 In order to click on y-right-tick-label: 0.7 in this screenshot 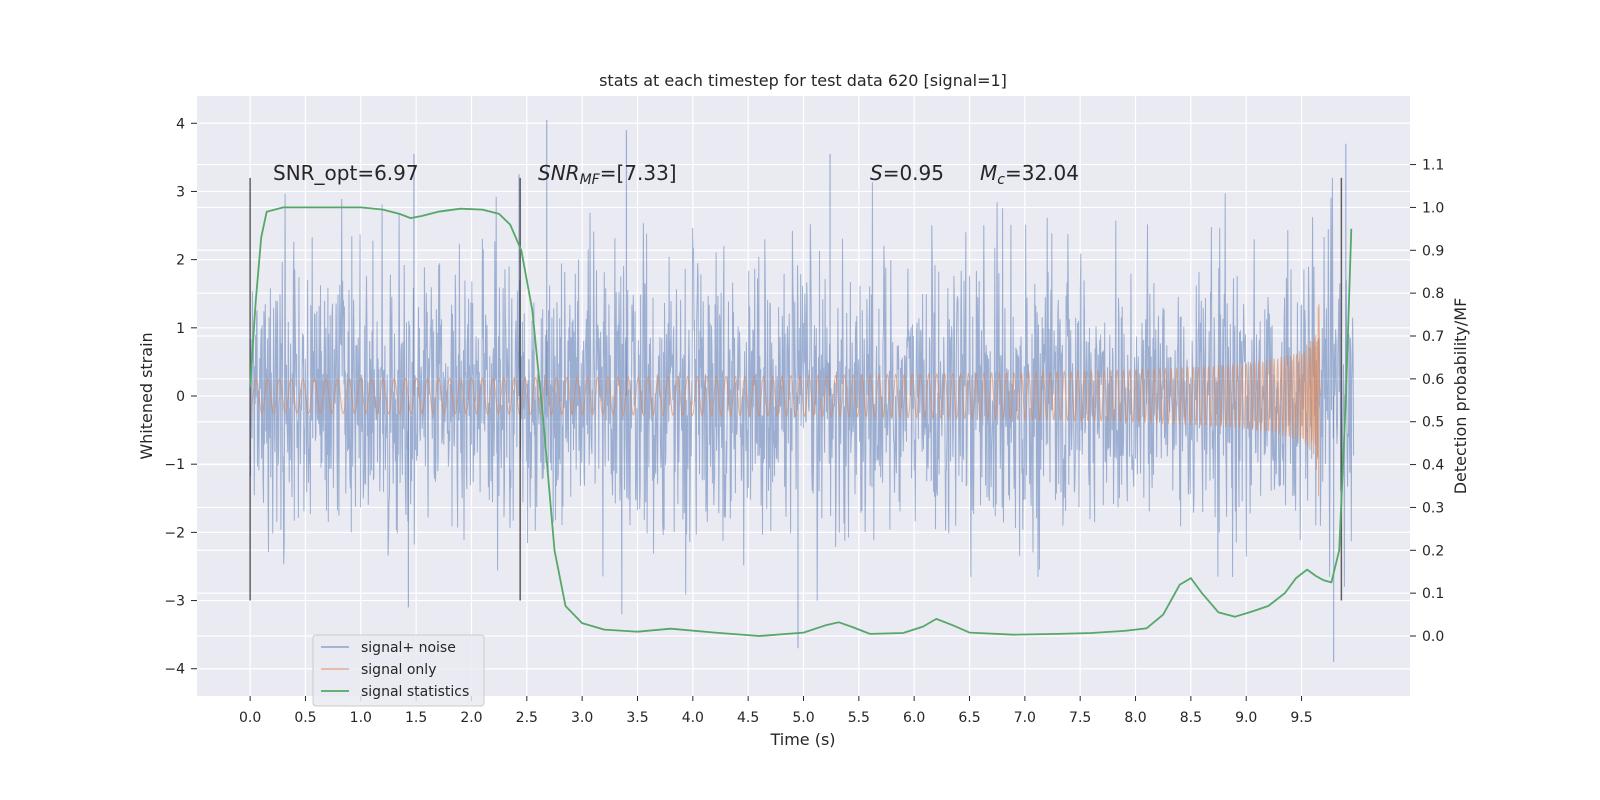, I will do `click(1433, 337)`.